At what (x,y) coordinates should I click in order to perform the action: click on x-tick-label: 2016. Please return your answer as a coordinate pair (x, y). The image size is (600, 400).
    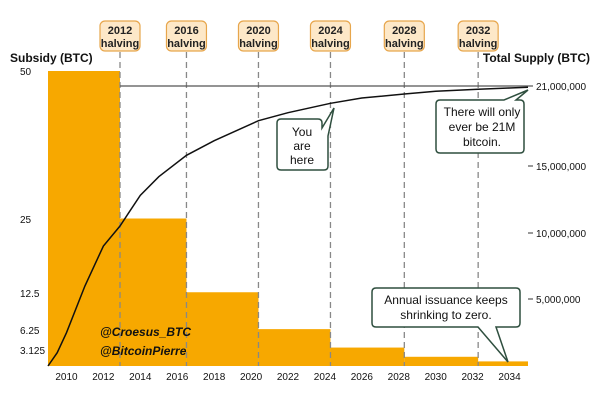
    Looking at the image, I should click on (177, 377).